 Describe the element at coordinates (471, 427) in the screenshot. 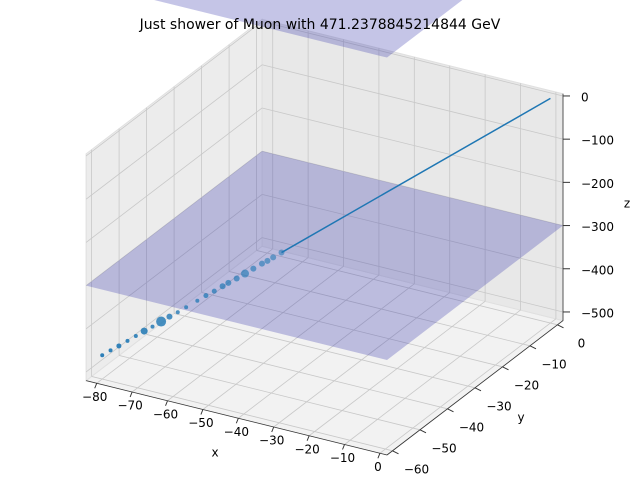

I see `y-tick-label: −40` at that location.